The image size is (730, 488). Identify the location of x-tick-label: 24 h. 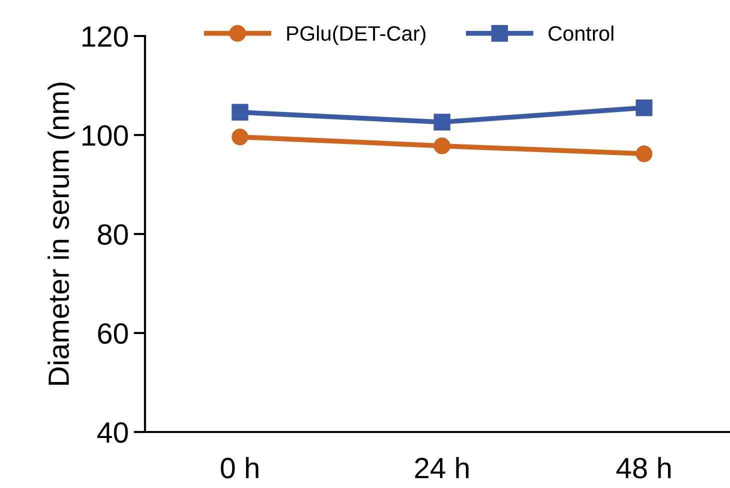
(442, 467).